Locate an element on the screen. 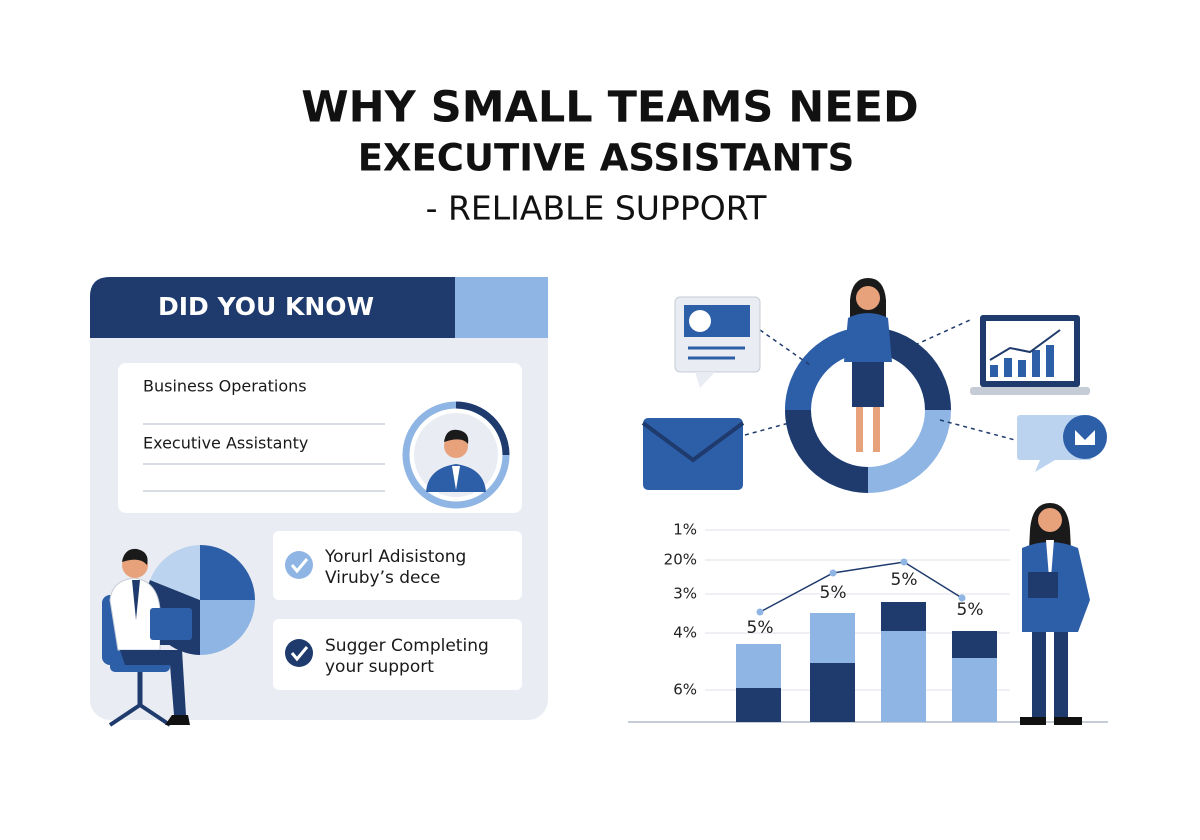 This screenshot has width=1200, height=840. checklist-text: Yorurl Adisistong is located at coordinates (395, 557).